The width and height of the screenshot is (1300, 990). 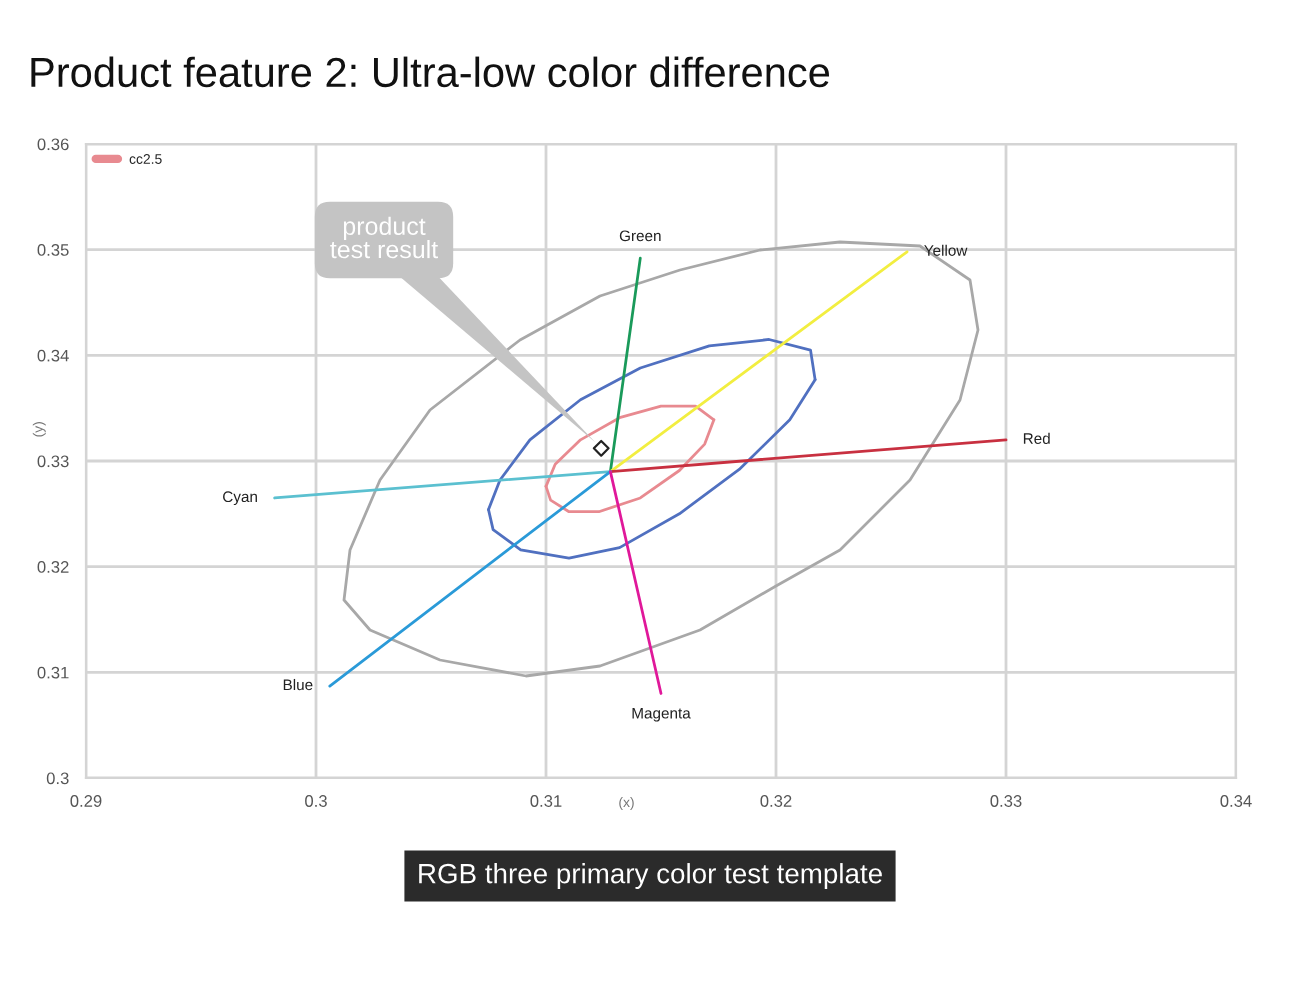 What do you see at coordinates (53, 461) in the screenshot?
I see `y-tick-label: 0.33` at bounding box center [53, 461].